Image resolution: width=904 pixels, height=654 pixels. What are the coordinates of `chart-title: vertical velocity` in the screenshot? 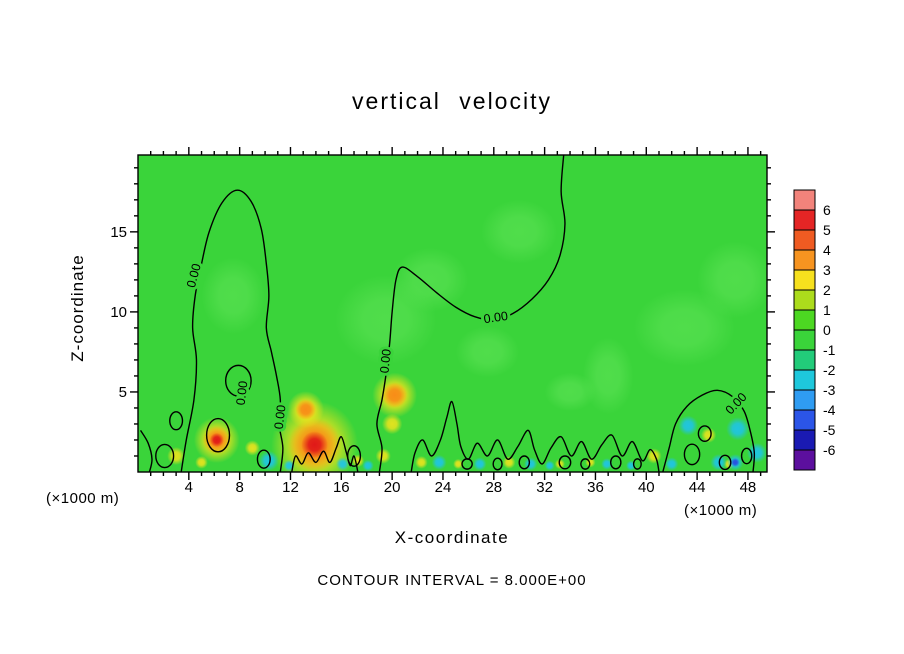 It's located at (452, 101).